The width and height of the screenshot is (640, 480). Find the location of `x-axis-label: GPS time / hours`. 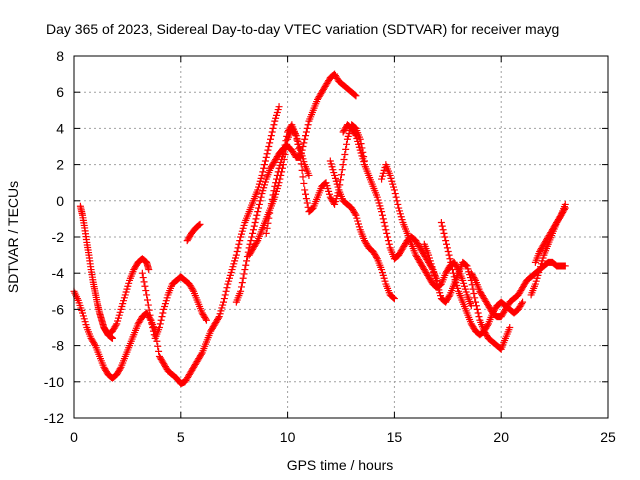

x-axis-label: GPS time / hours is located at coordinates (340, 465).